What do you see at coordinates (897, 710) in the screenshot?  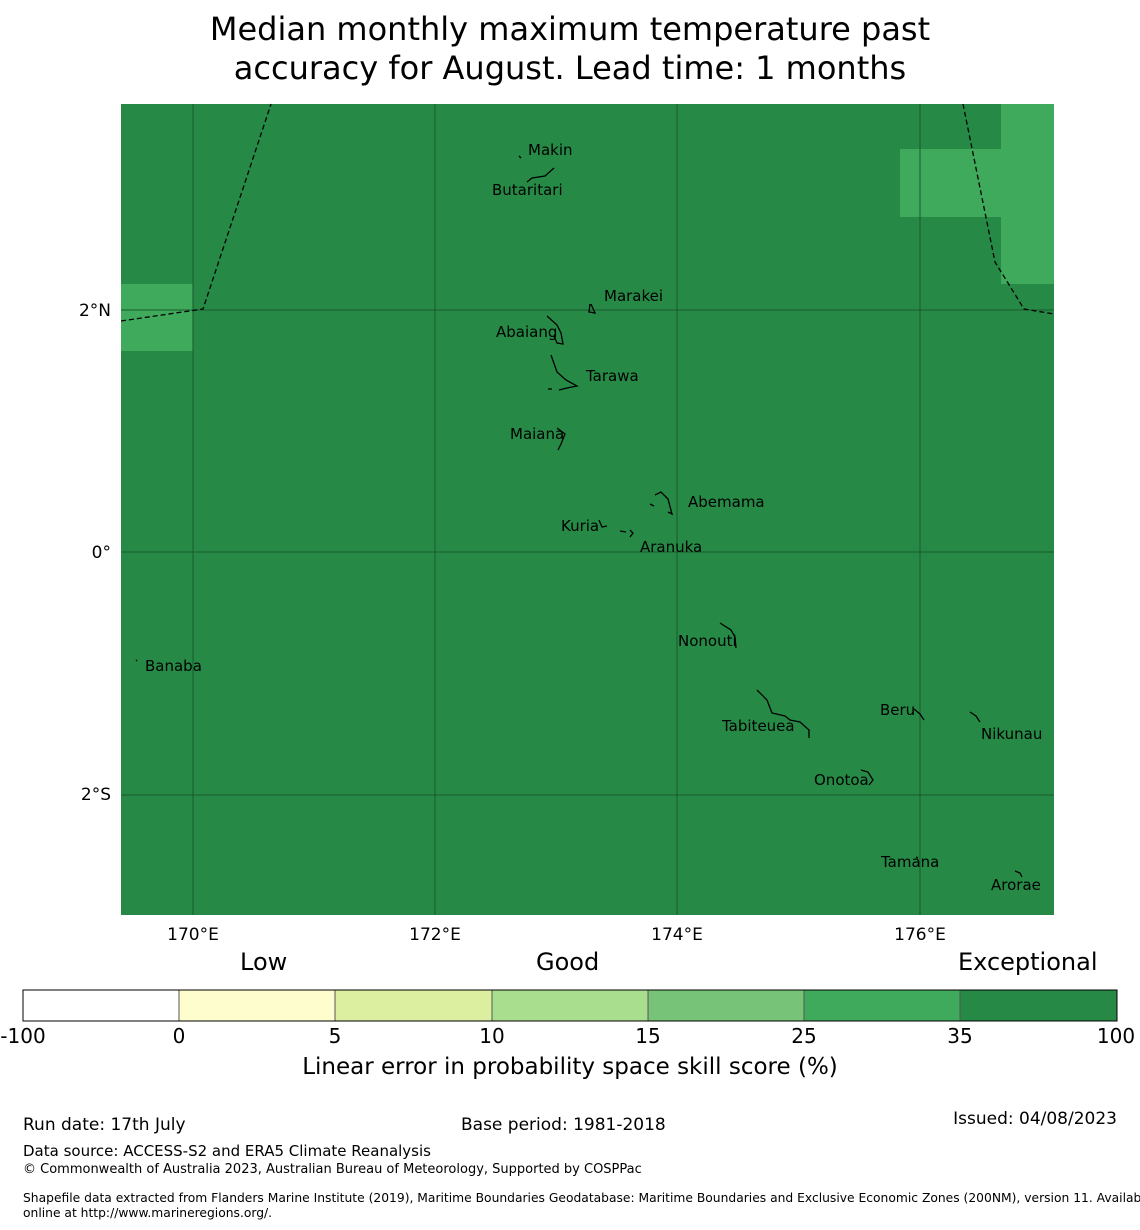 I see `place-label-beru: Beru` at bounding box center [897, 710].